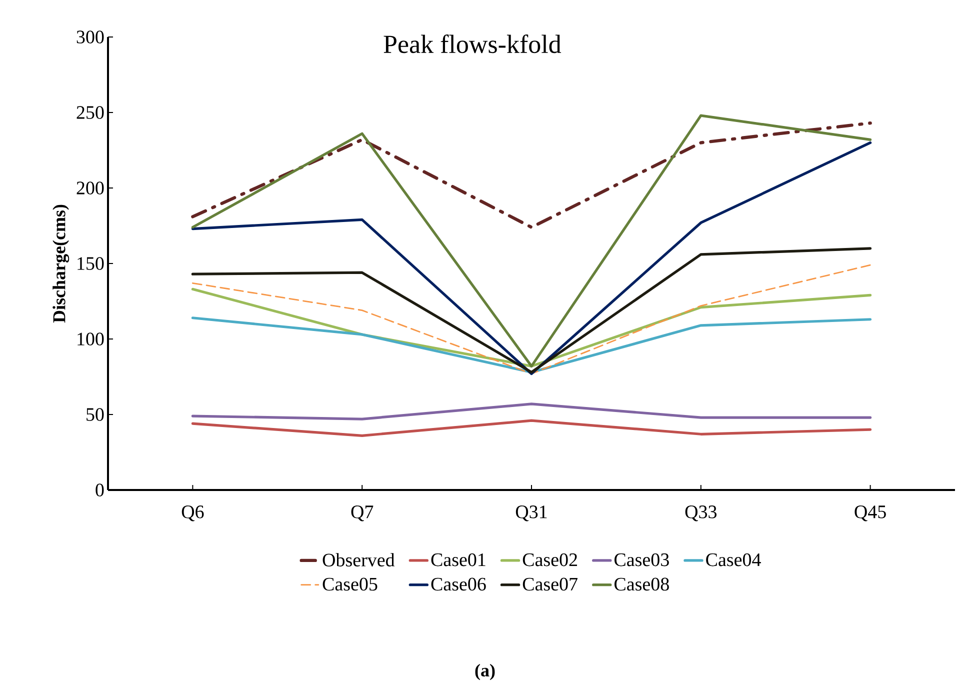 The width and height of the screenshot is (966, 689). What do you see at coordinates (485, 672) in the screenshot?
I see `text: (a)` at bounding box center [485, 672].